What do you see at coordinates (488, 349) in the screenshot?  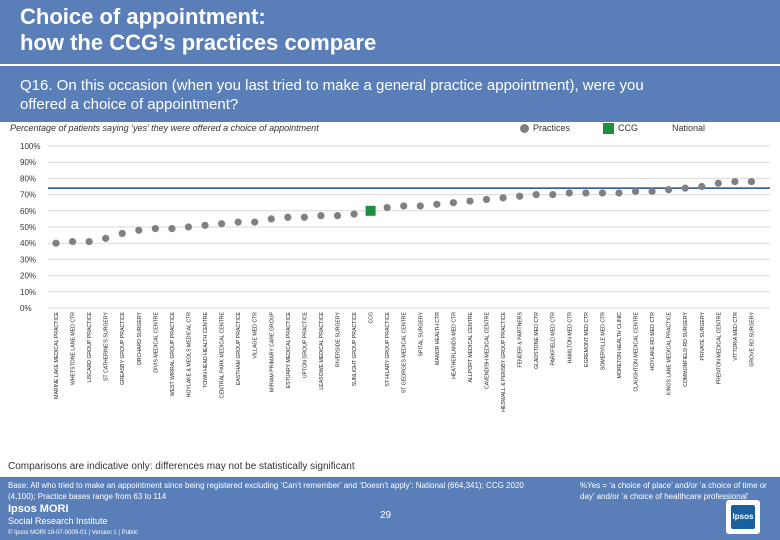 I see `x-category-label: CAVENDISH MEDICAL CENTRE` at bounding box center [488, 349].